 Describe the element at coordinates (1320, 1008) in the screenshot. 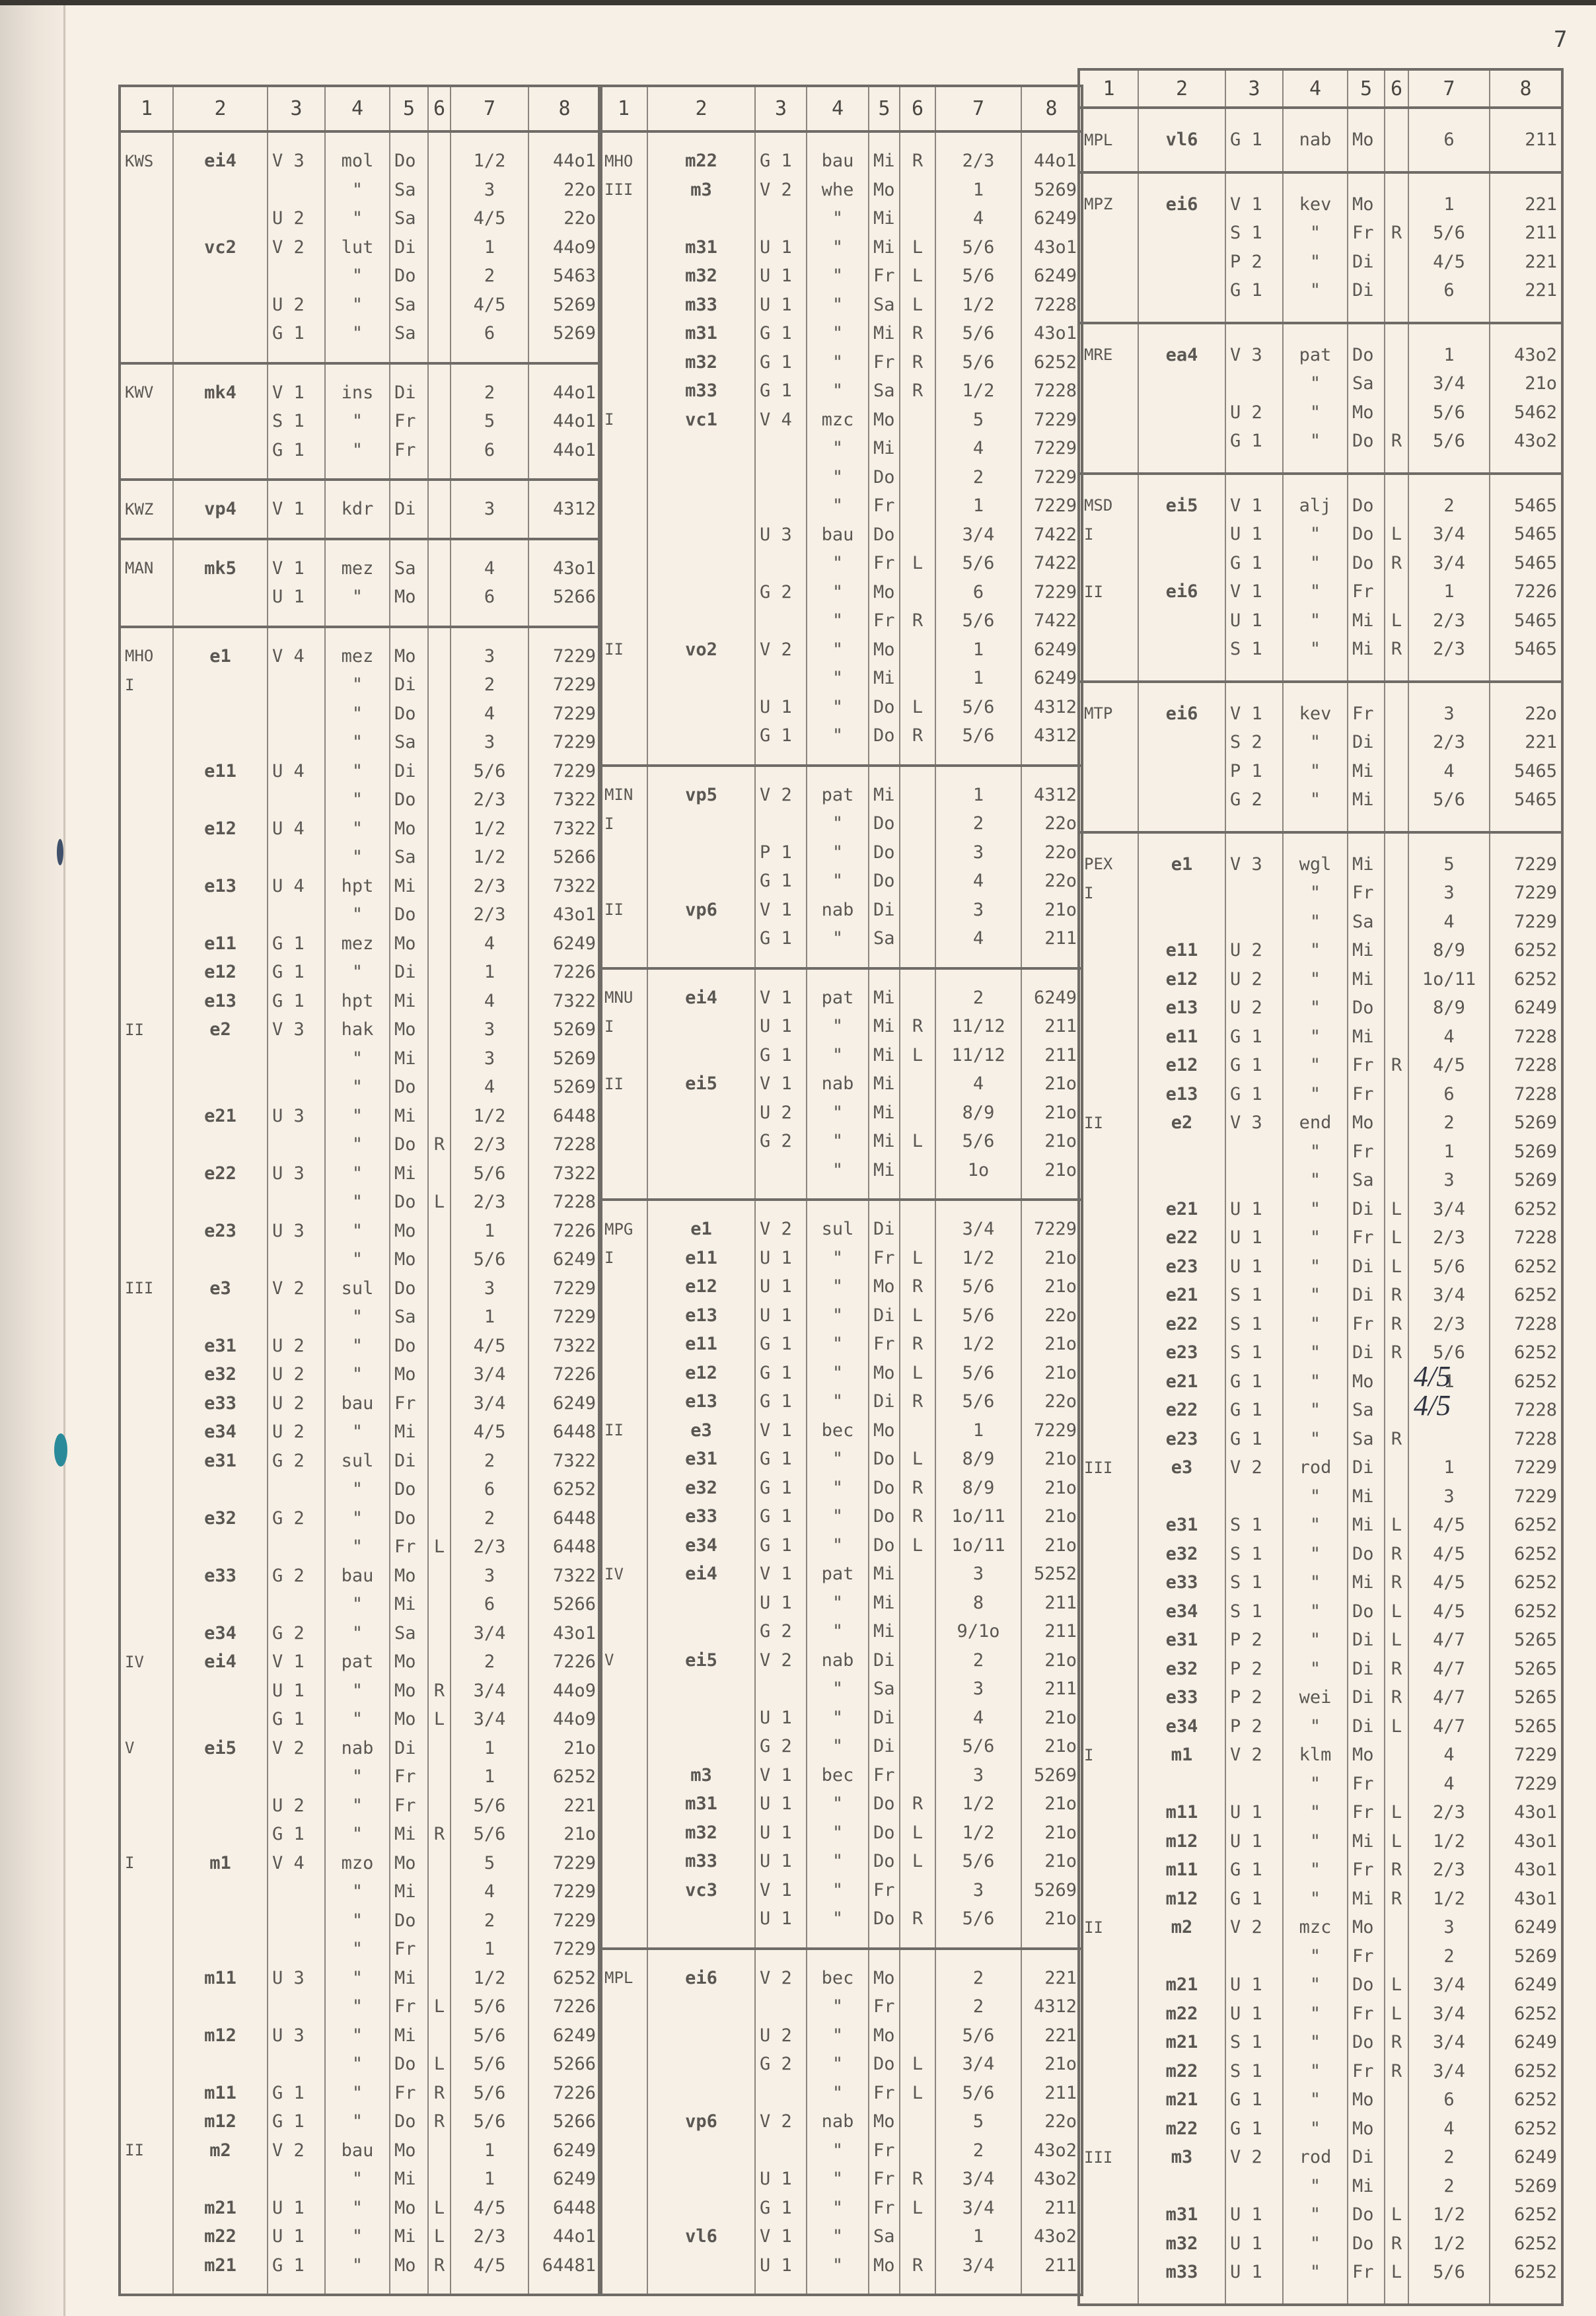

I see `table-row: e13 U 2 " Do 8/9 6249` at that location.